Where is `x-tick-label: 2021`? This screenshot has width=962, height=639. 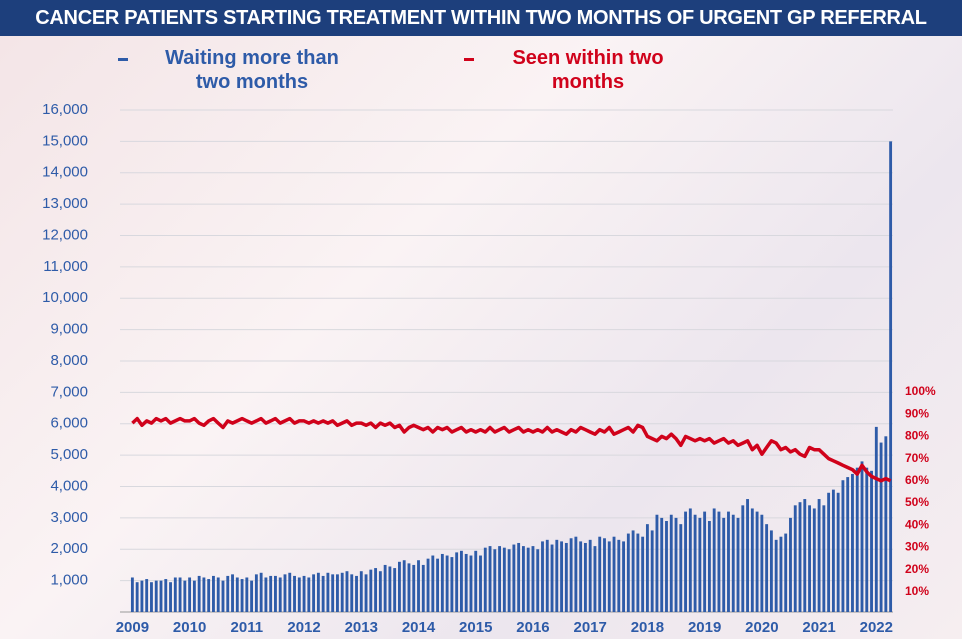 x-tick-label: 2021 is located at coordinates (818, 627).